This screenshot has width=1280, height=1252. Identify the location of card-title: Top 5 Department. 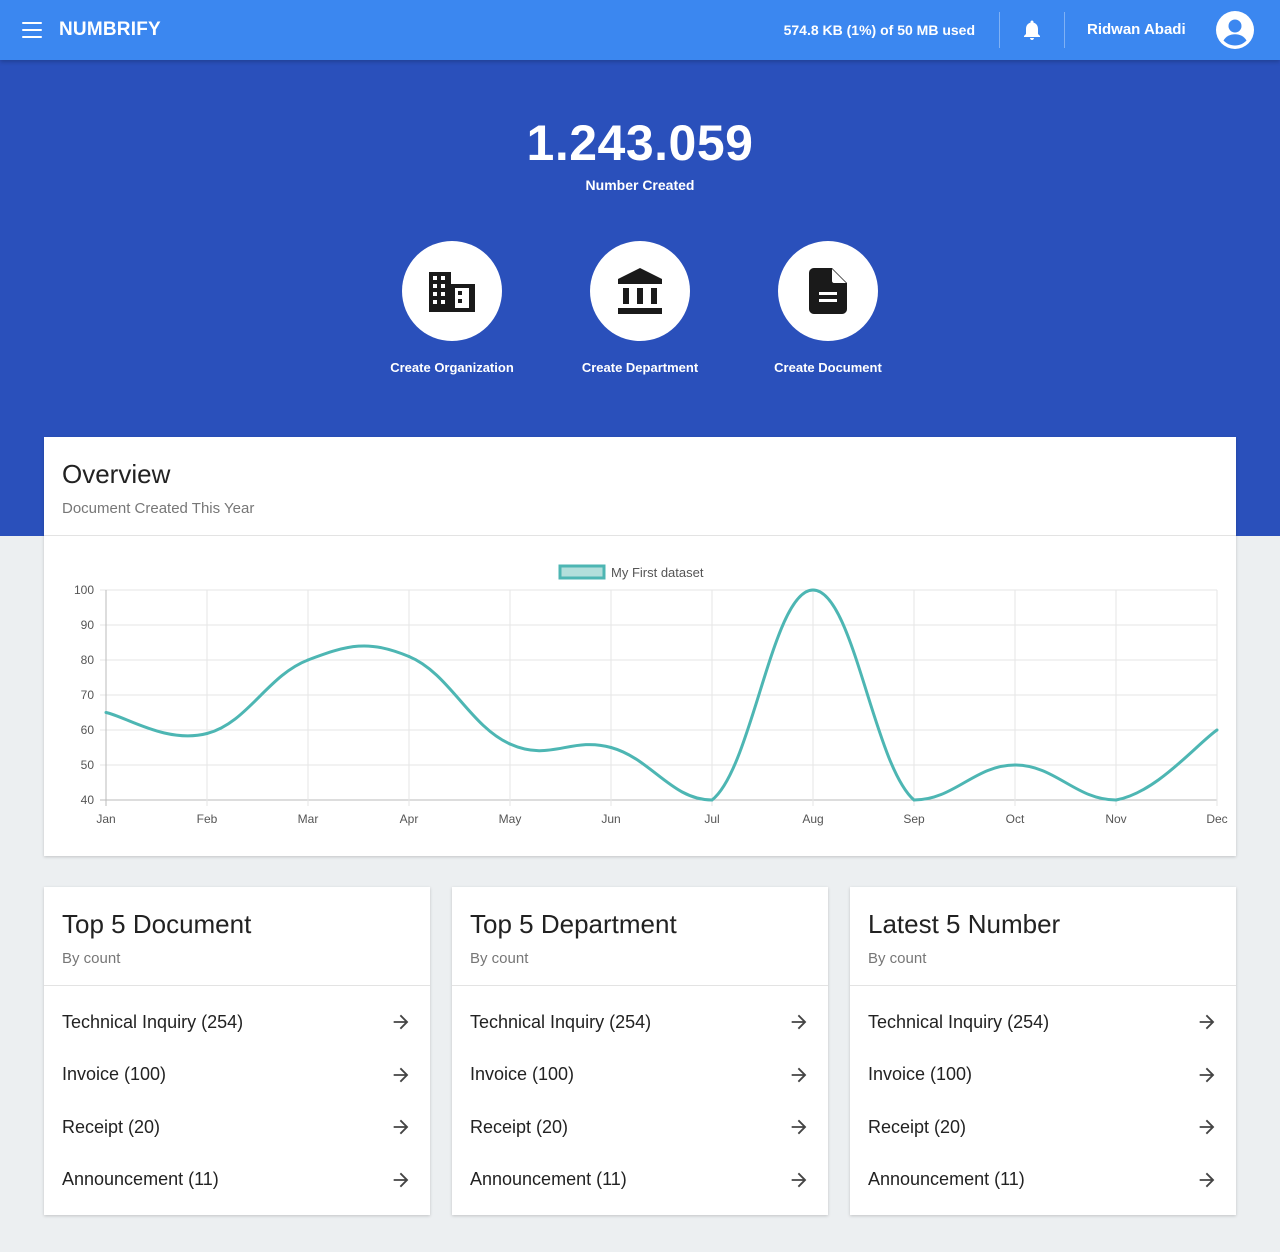
(573, 924).